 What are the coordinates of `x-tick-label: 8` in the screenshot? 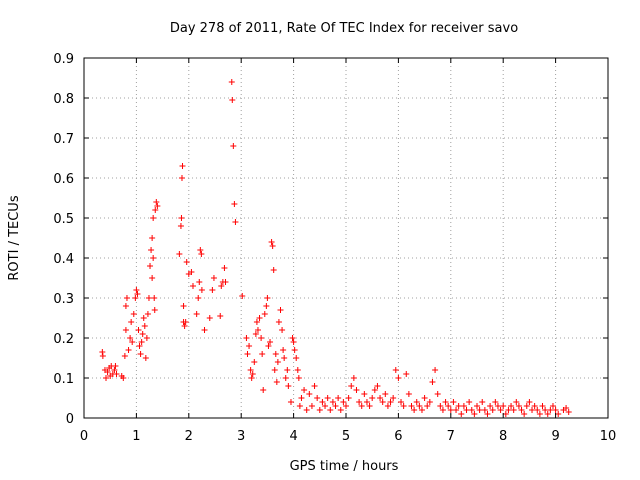 It's located at (503, 436).